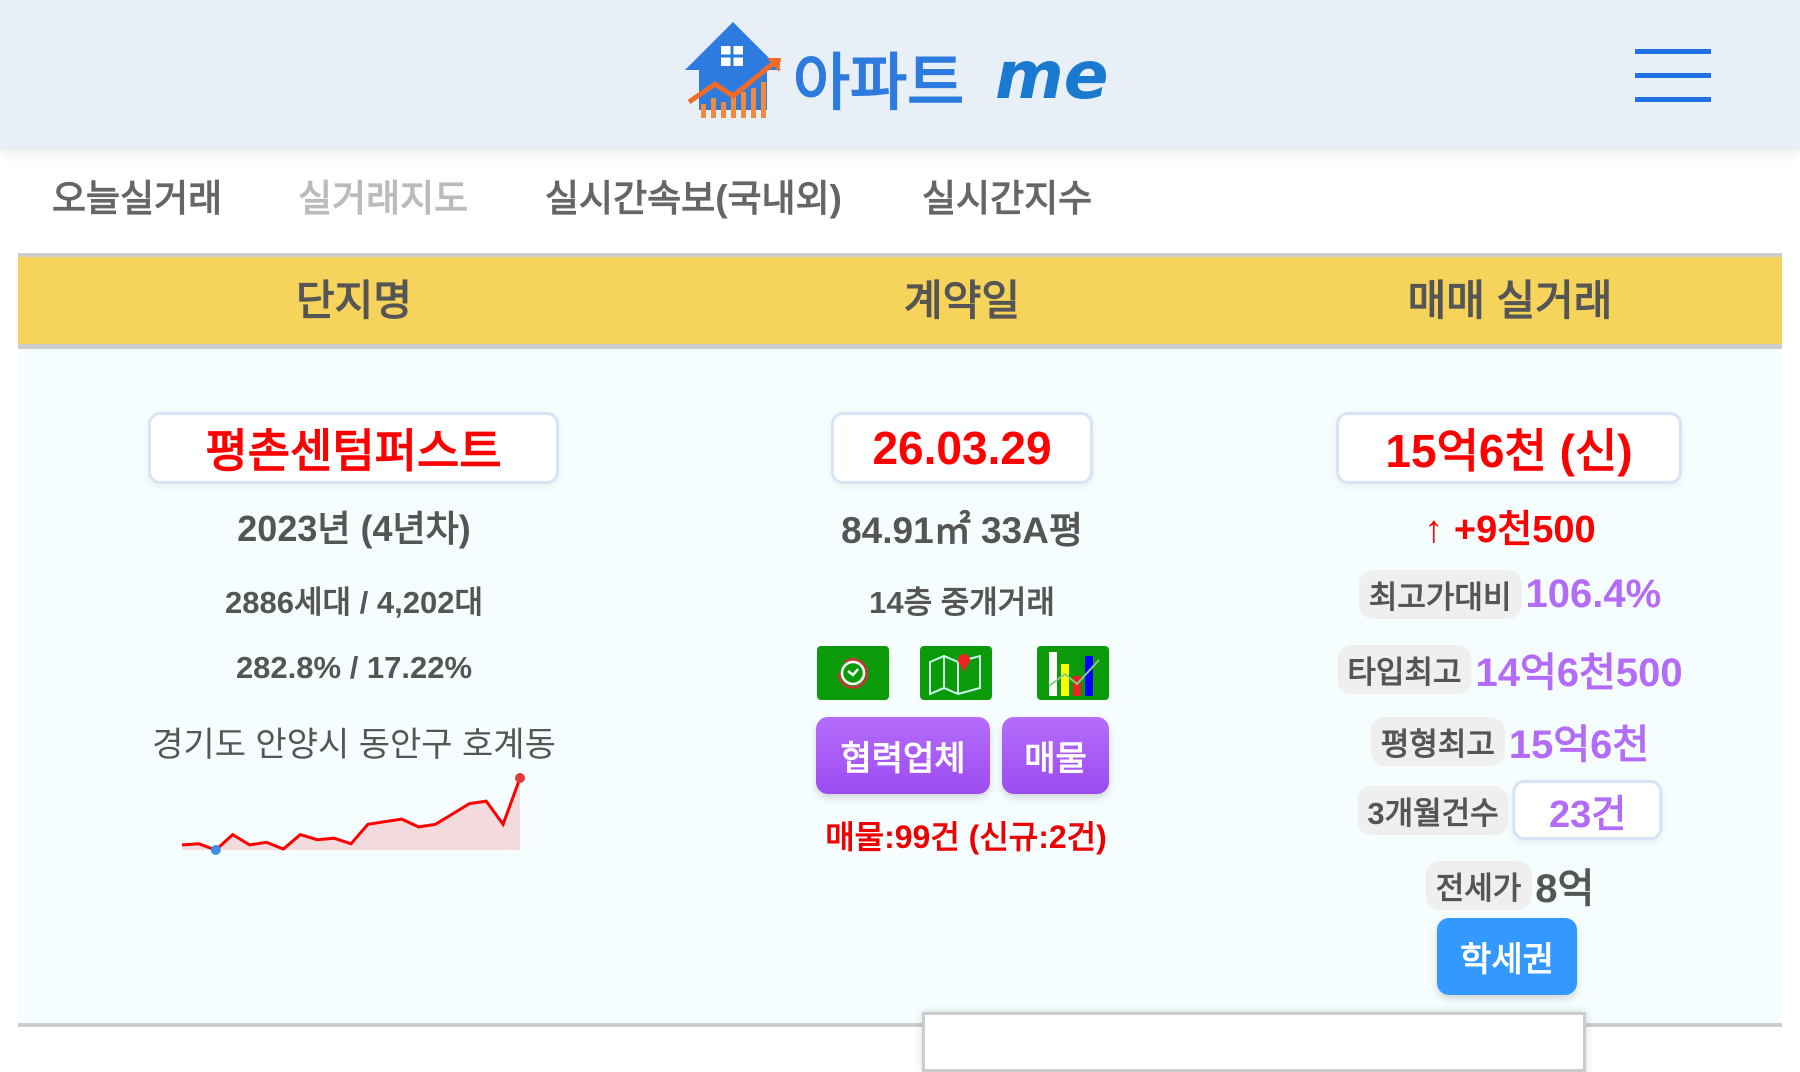 The image size is (1800, 1072). Describe the element at coordinates (900, 301) in the screenshot. I see `table-header: 단지명 계약일 매매 실거래` at that location.